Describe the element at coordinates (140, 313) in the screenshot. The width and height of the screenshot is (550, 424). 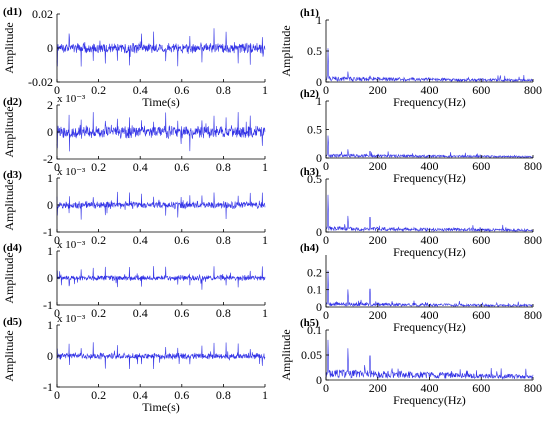
I see `x-tick-label-d4: 0.4` at that location.